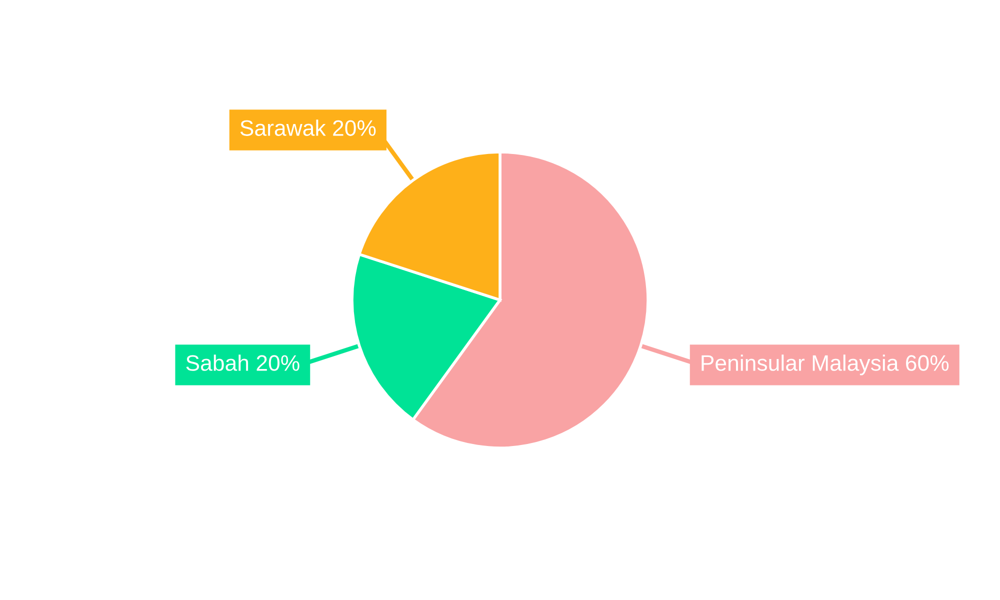 The width and height of the screenshot is (1000, 600). Describe the element at coordinates (825, 365) in the screenshot. I see `slice-label: Peninsular Malaysia 60%` at that location.